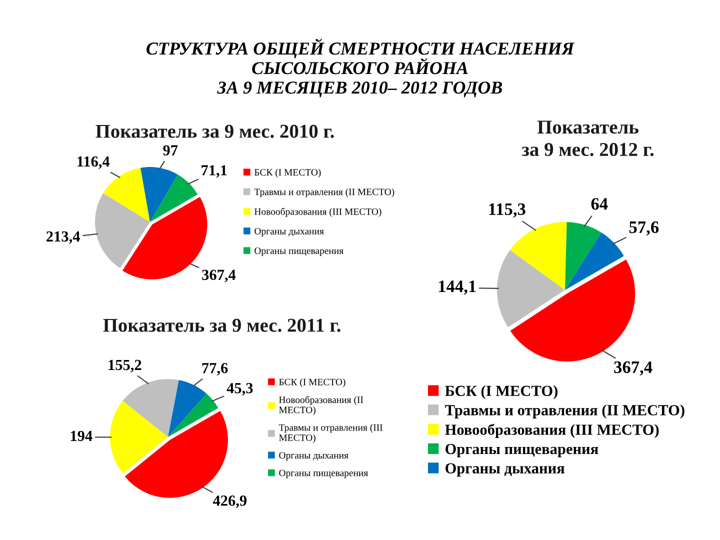  What do you see at coordinates (239, 389) in the screenshot?
I see `data-label: 45,3` at bounding box center [239, 389].